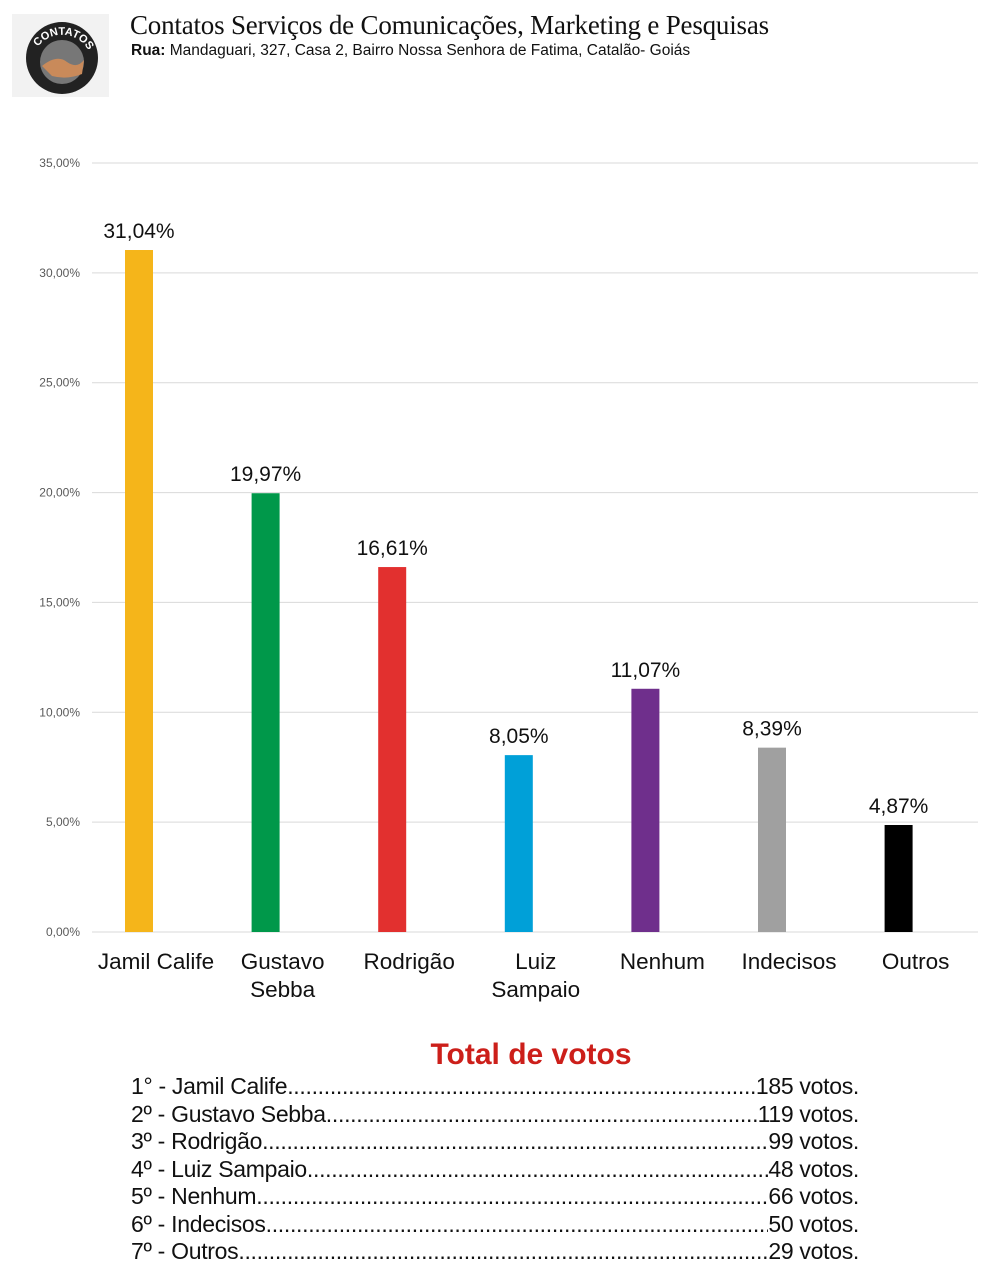 This screenshot has height=1280, width=992. Describe the element at coordinates (788, 961) in the screenshot. I see `x-category-label: Indecisos` at that location.